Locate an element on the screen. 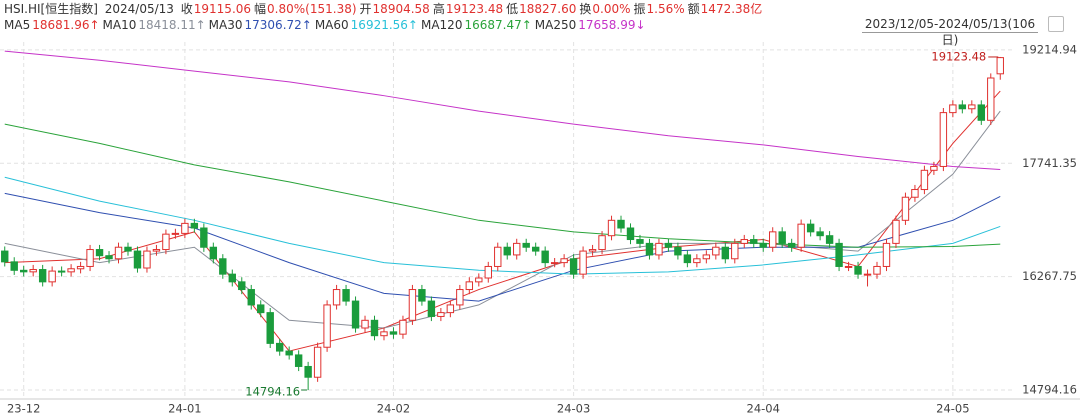 The height and width of the screenshot is (416, 1080). field-value: 19123.48 is located at coordinates (474, 9).